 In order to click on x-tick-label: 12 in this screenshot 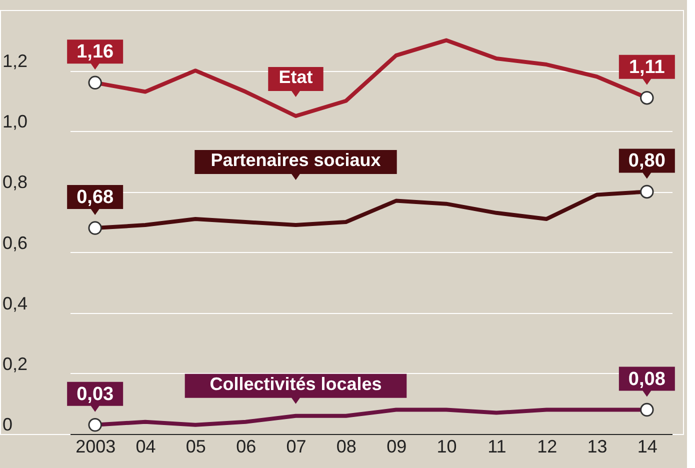, I will do `click(547, 446)`.